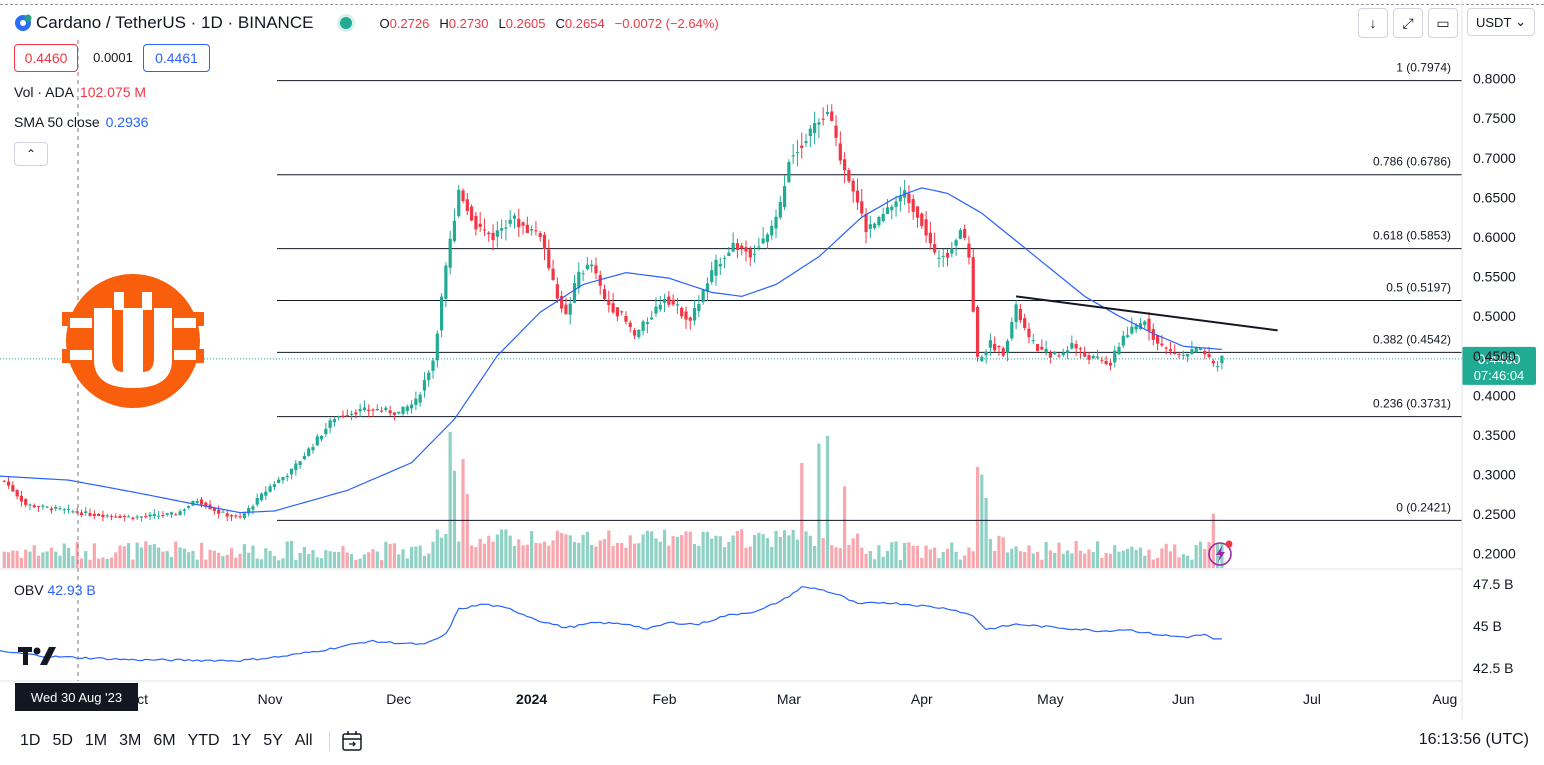 Image resolution: width=1544 pixels, height=765 pixels. What do you see at coordinates (1146, 313) in the screenshot?
I see `trendline` at bounding box center [1146, 313].